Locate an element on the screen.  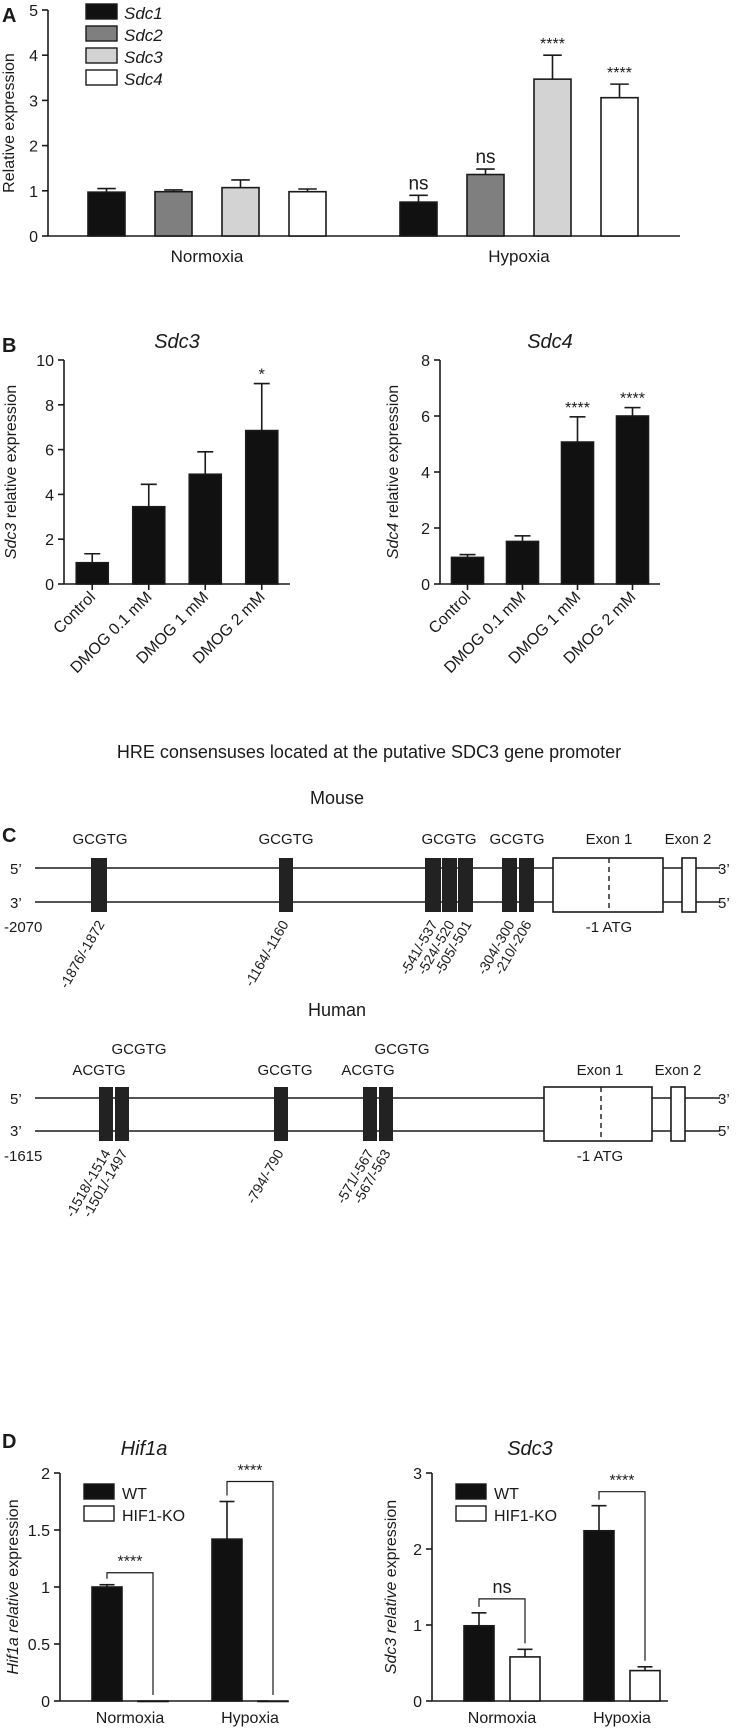
mouse-motif-3: GCGTG is located at coordinates (449, 839).